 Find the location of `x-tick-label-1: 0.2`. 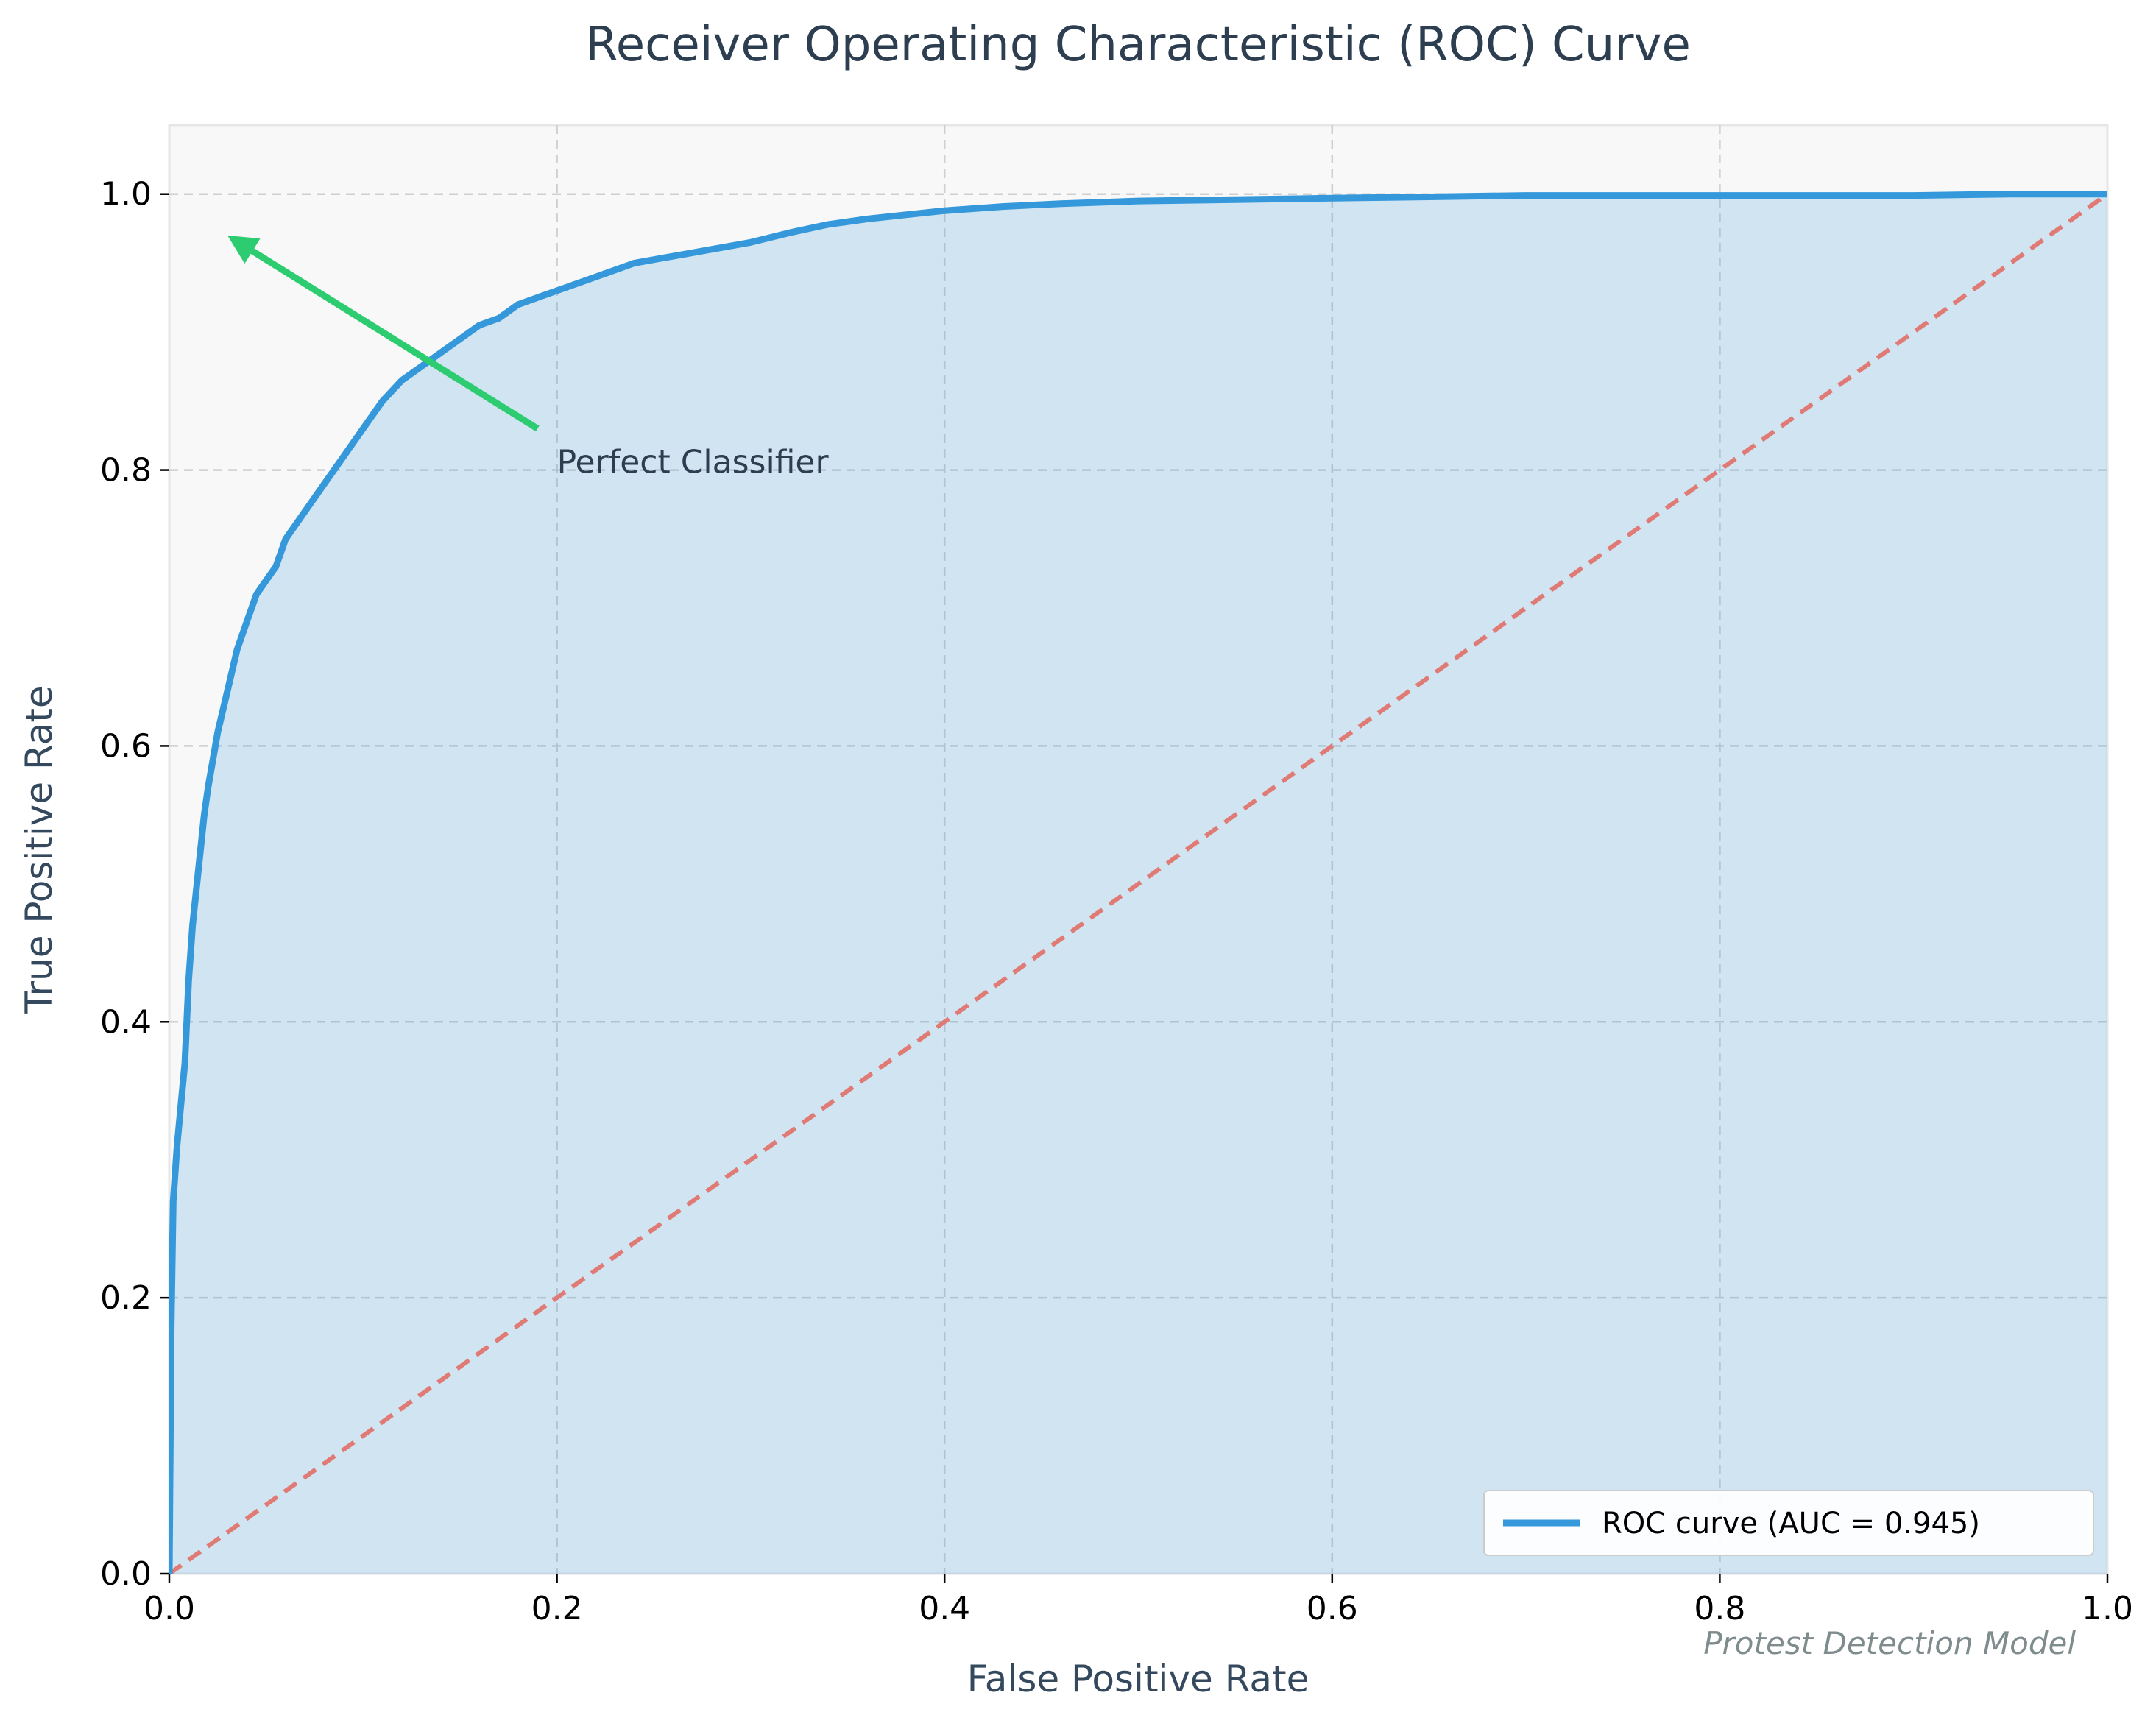

x-tick-label-1: 0.2 is located at coordinates (557, 1608).